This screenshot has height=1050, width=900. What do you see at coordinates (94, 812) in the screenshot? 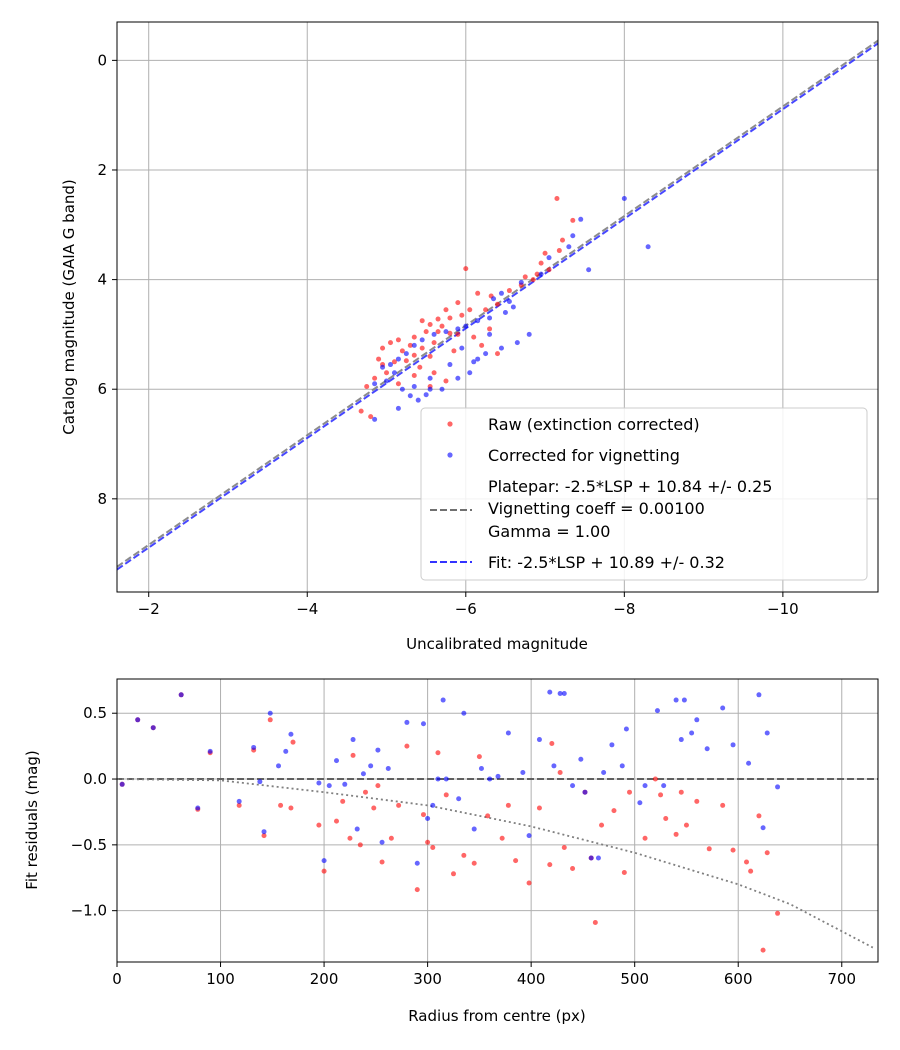
I see `bottom-y-ticks: 0.5 0.0 −0.5 −1.0` at bounding box center [94, 812].